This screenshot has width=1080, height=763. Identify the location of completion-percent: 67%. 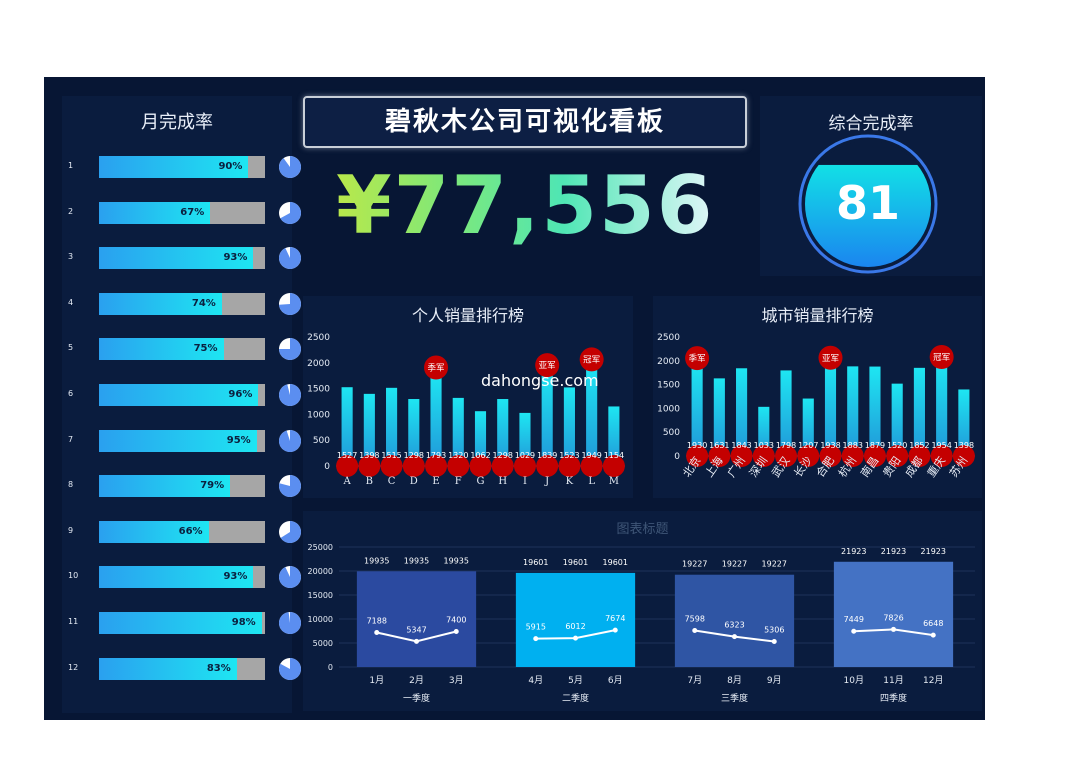
(192, 212).